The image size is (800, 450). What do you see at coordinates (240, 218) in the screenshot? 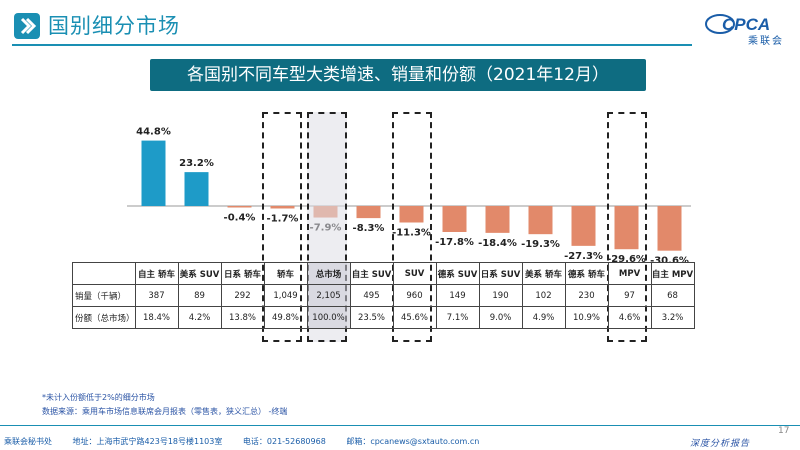
I see `data-label-2: -0.4%` at bounding box center [240, 218].